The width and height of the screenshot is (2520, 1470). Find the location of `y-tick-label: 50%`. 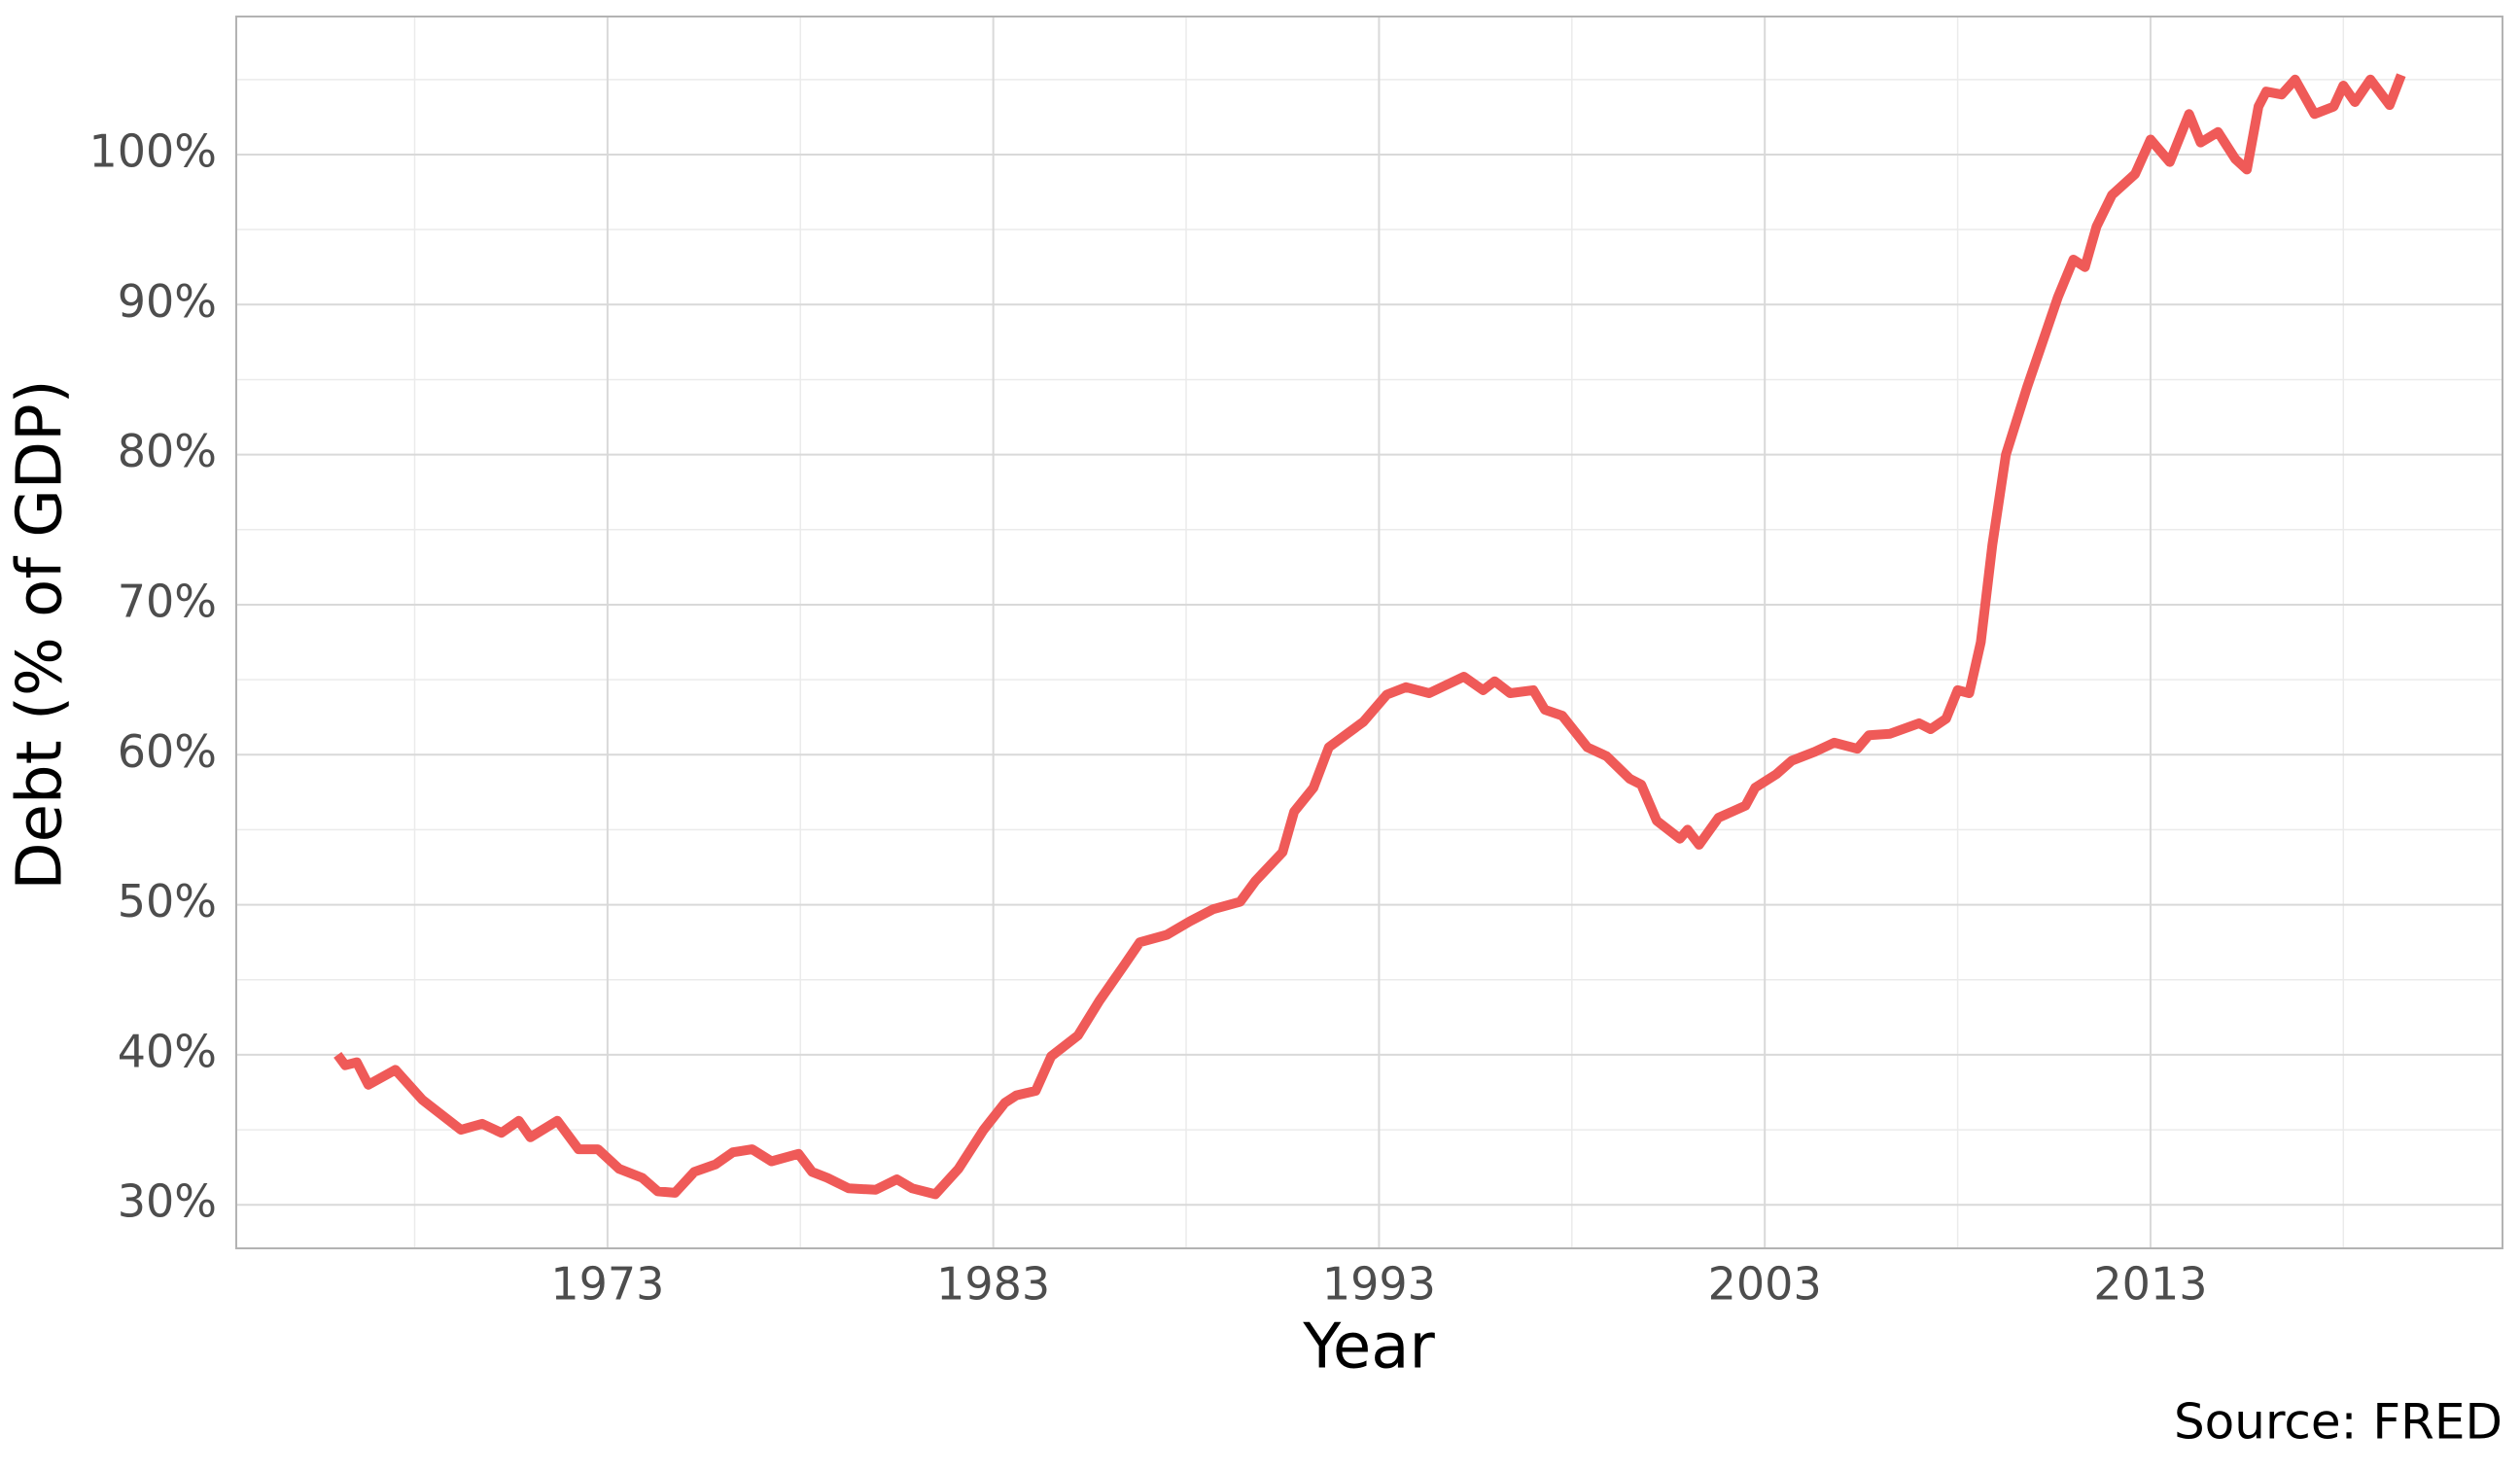

y-tick-label: 50% is located at coordinates (167, 901).